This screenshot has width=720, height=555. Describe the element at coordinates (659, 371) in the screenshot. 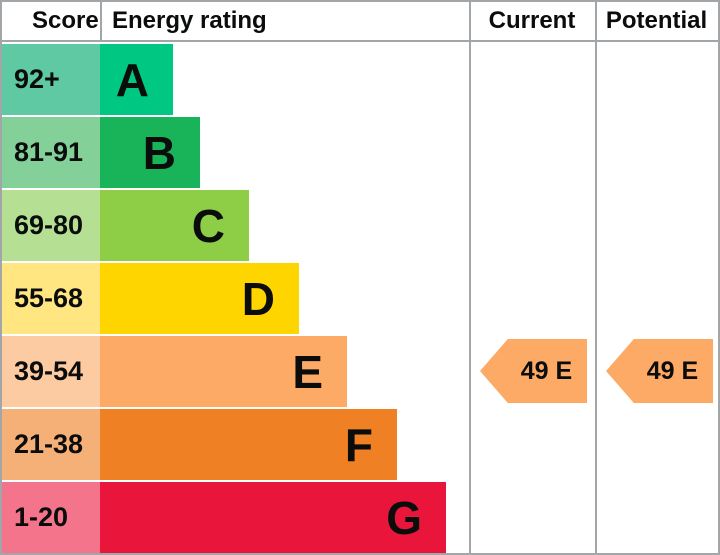

I see `potential-rating-arrow: 49 E` at that location.